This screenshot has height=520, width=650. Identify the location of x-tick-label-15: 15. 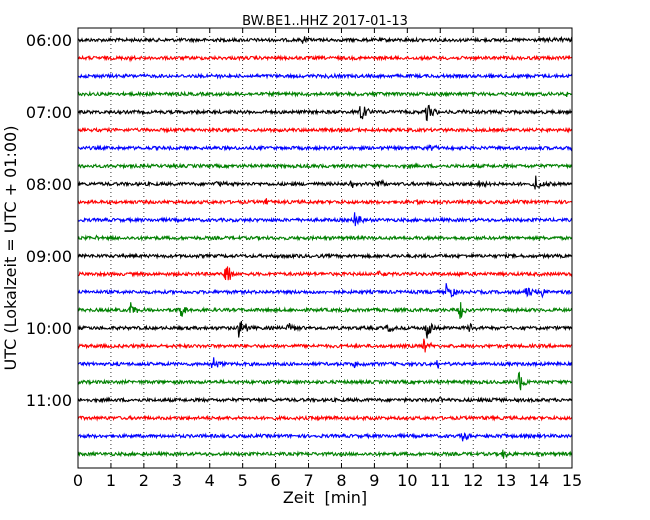
(572, 480).